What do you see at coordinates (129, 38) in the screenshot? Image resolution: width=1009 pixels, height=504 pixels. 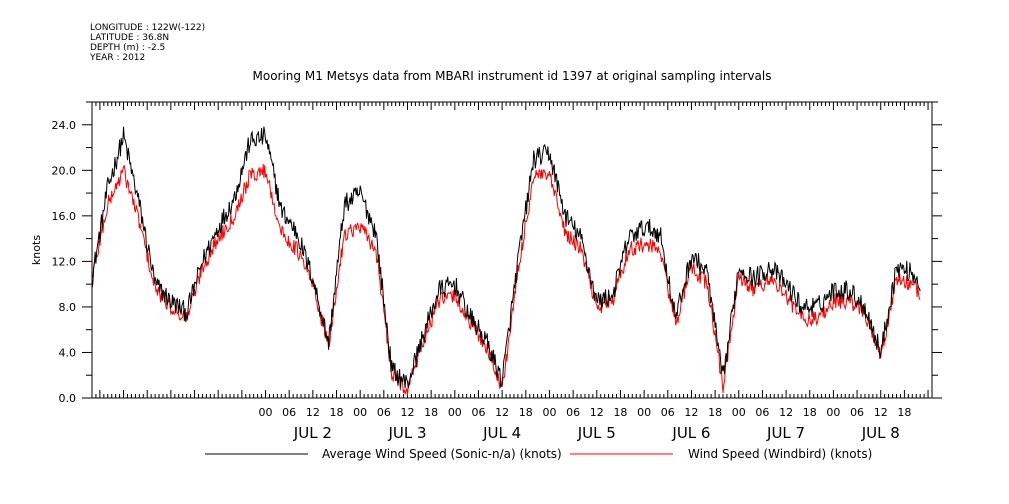 I see `header-latitude: LATITUDE : 36.8N` at bounding box center [129, 38].